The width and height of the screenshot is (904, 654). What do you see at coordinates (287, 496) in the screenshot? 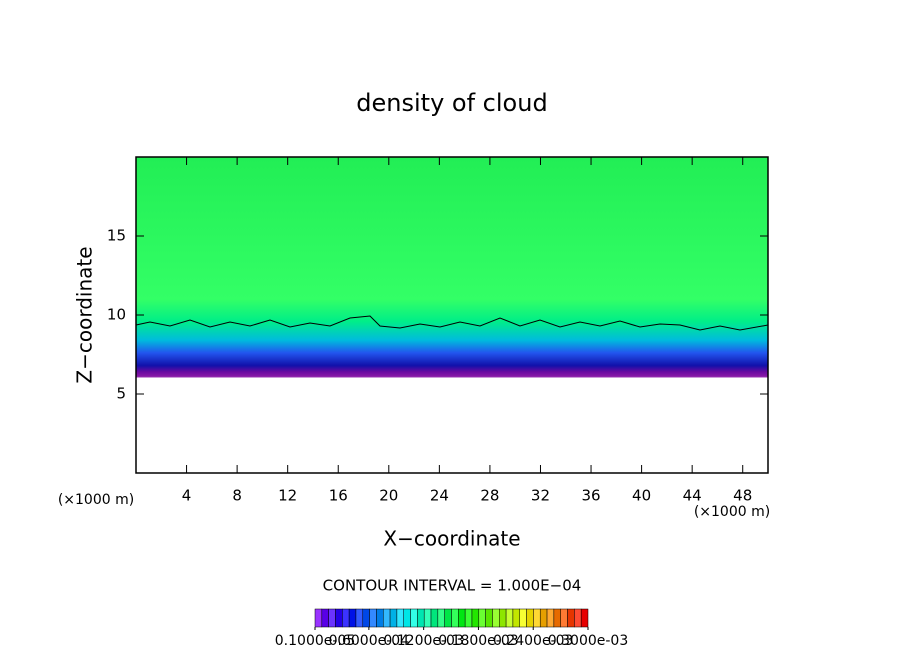
I see `x-tick-label: 12` at bounding box center [287, 496].